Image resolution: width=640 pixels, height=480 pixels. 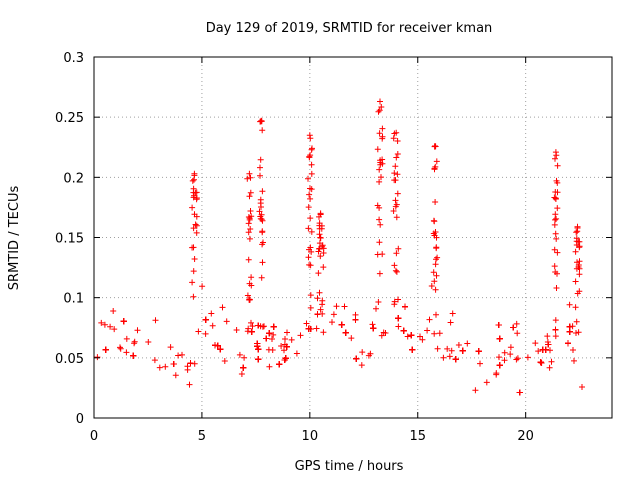 What do you see at coordinates (69, 359) in the screenshot?
I see `y-tick-label: 0.05` at bounding box center [69, 359].